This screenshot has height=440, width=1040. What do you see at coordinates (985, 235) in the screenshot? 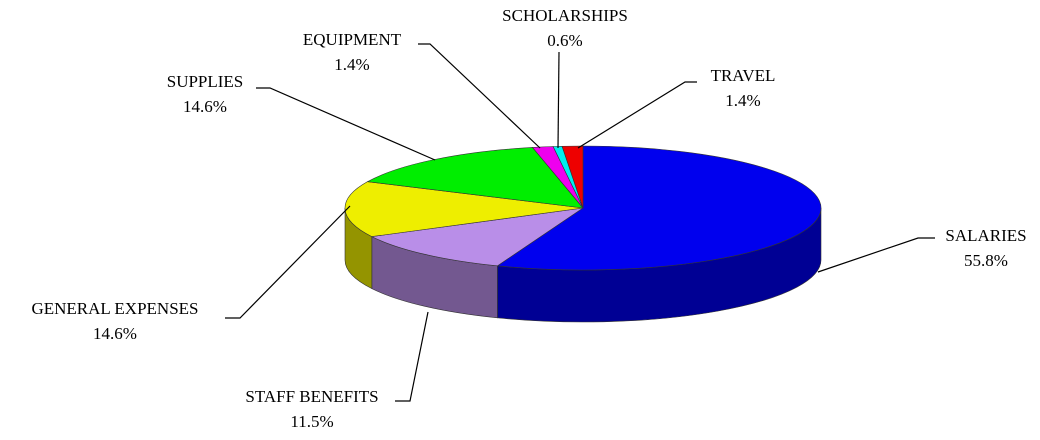
I see `slice-label: SALARIES` at bounding box center [985, 235].